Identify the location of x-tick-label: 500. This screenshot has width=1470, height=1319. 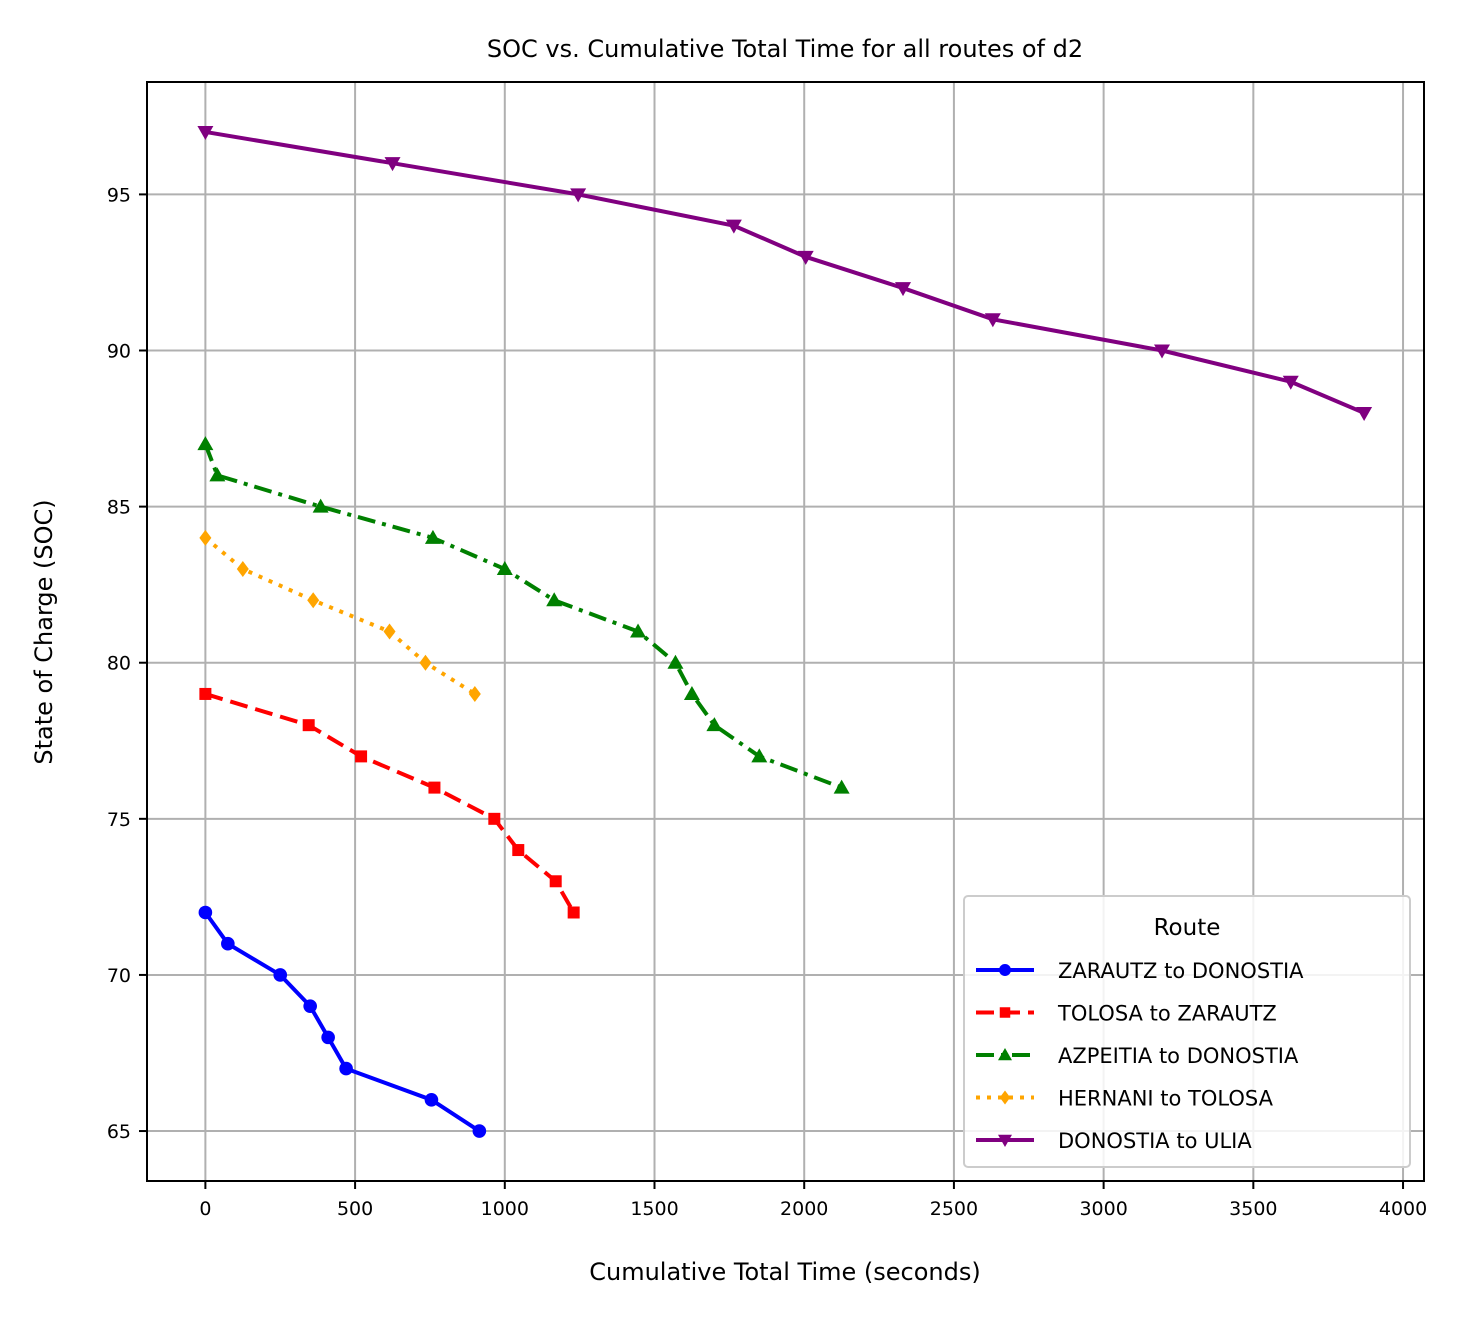
(355, 1209).